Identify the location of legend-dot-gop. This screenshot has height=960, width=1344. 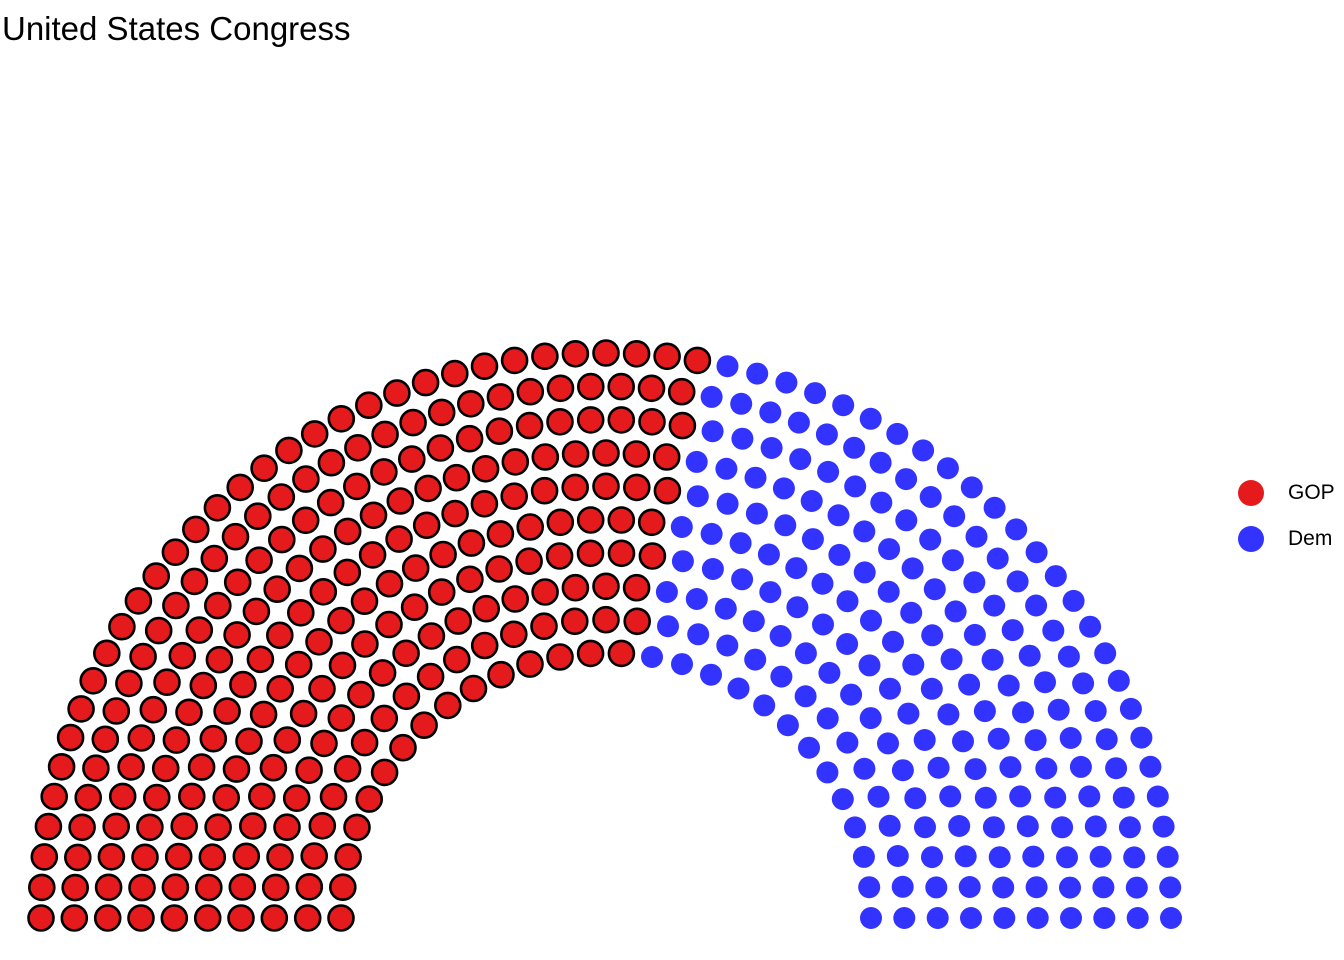
(1251, 493).